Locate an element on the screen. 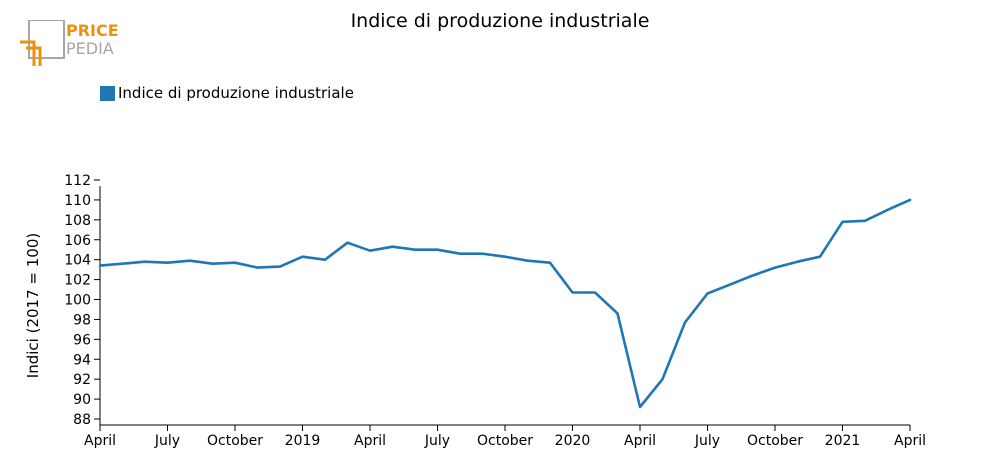 Image resolution: width=1000 pixels, height=475 pixels. y-tick-label: 94 is located at coordinates (82, 360).